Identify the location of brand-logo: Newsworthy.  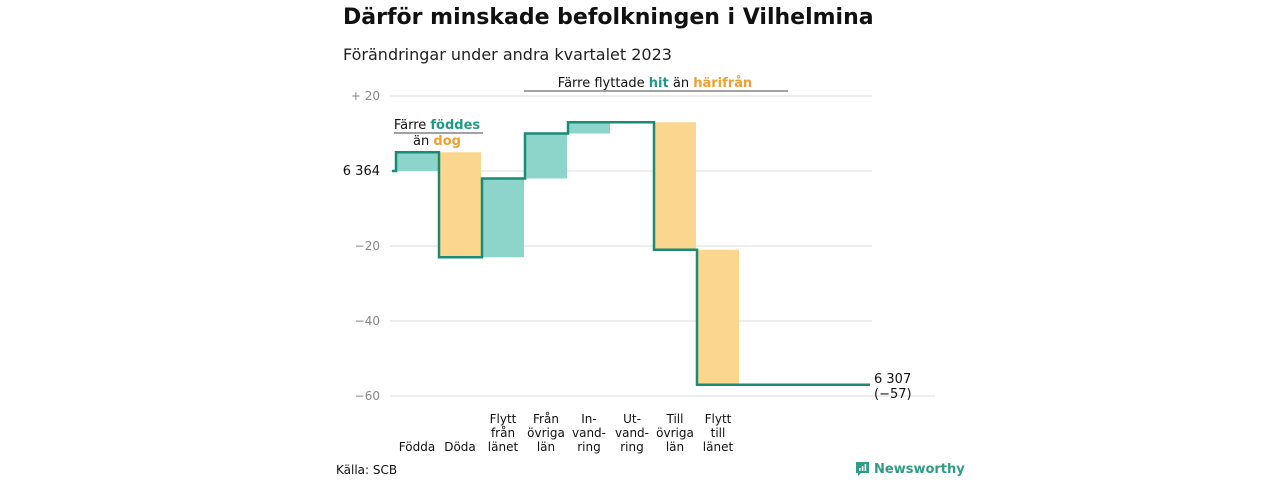
(910, 469).